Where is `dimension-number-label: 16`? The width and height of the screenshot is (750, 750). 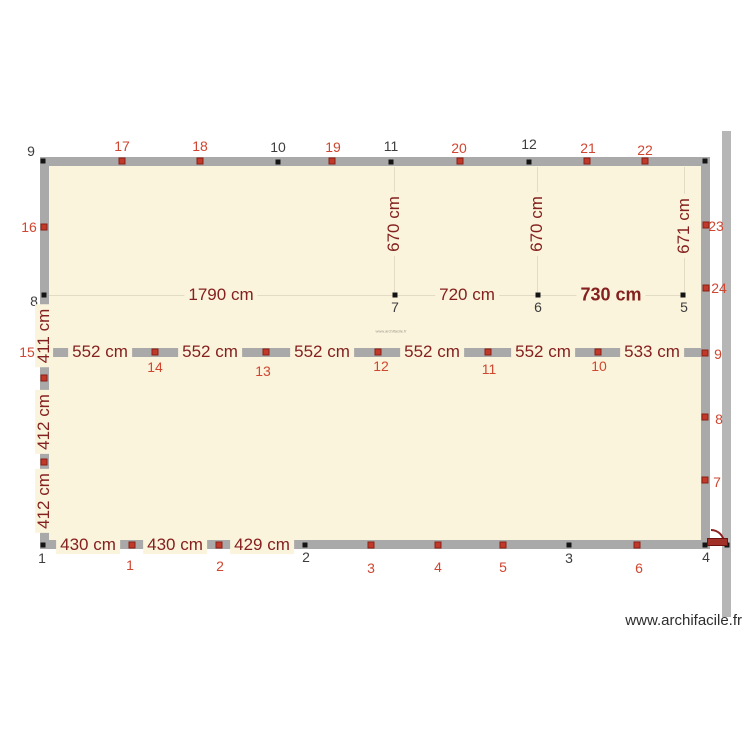 dimension-number-label: 16 is located at coordinates (29, 227).